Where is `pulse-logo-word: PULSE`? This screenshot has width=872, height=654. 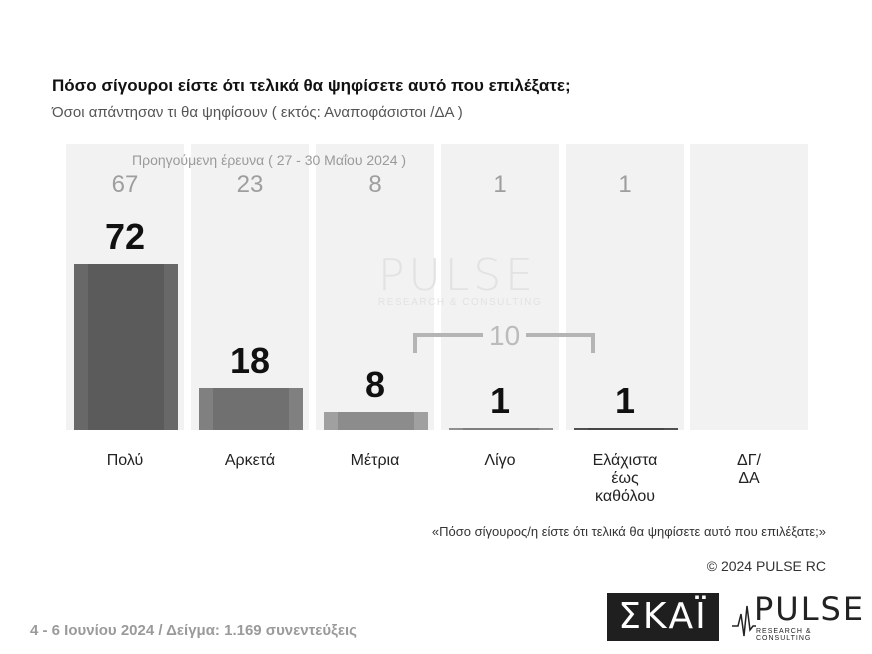 pulse-logo-word: PULSE is located at coordinates (810, 609).